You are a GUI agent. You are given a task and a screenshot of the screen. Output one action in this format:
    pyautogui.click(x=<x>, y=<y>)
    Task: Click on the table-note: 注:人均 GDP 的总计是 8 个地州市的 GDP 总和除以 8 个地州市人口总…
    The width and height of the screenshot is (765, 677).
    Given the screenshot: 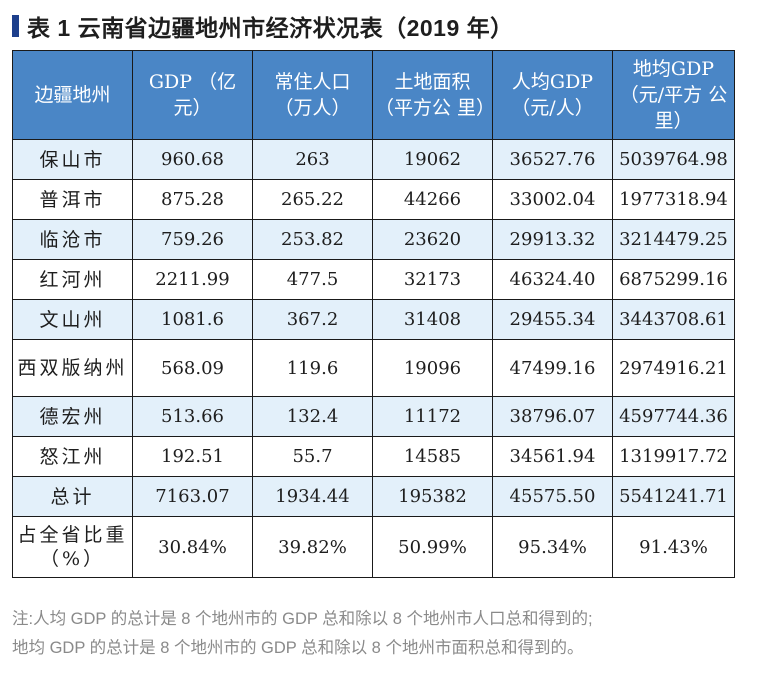 What is the action you would take?
    pyautogui.click(x=377, y=634)
    